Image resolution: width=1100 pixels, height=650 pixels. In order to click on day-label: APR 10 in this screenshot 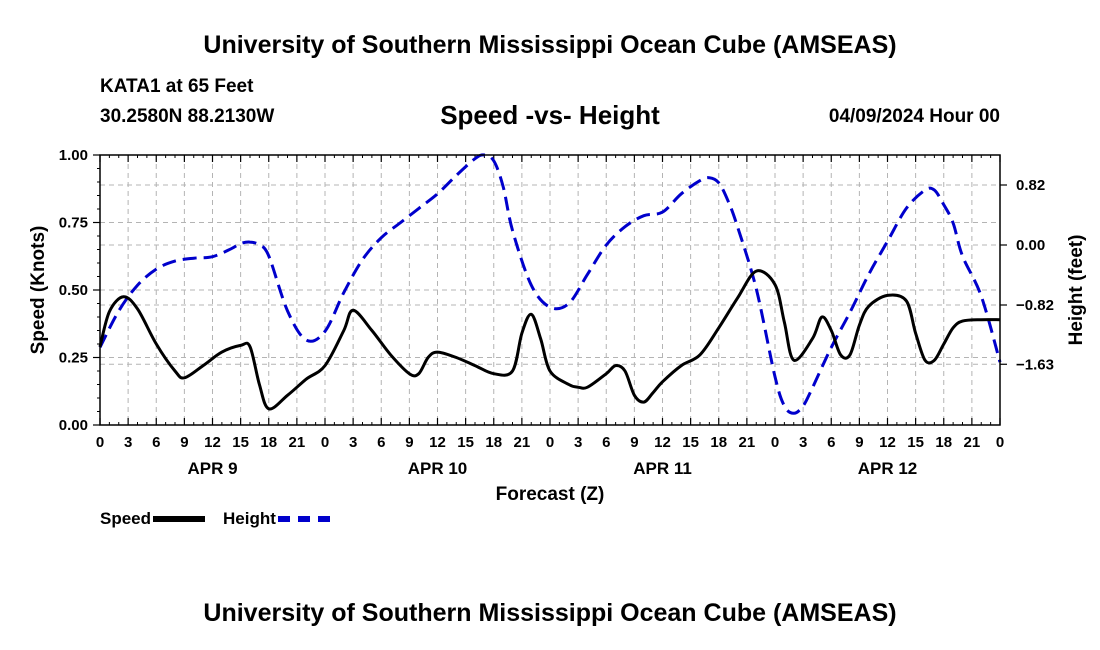, I will do `click(438, 468)`.